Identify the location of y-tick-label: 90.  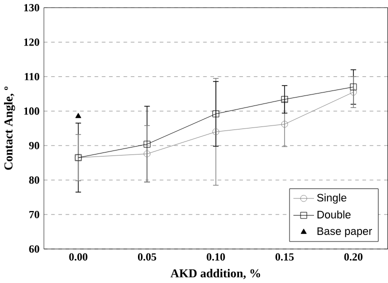
(34, 146).